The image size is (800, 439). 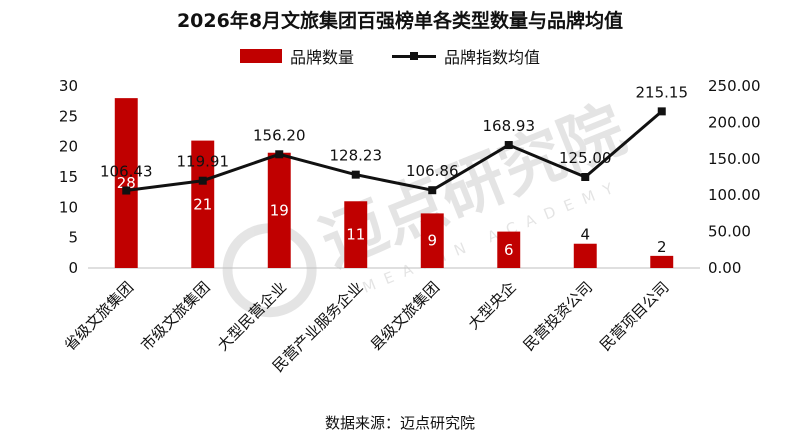 What do you see at coordinates (394, 151) in the screenshot?
I see `series-line` at bounding box center [394, 151].